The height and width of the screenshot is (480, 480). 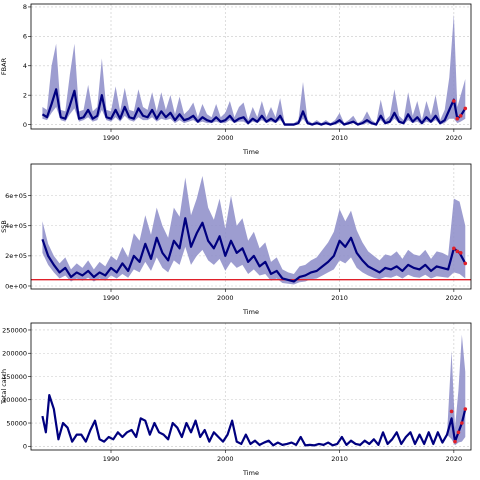 I want to click on y-tick-label: 4, so click(x=25, y=66).